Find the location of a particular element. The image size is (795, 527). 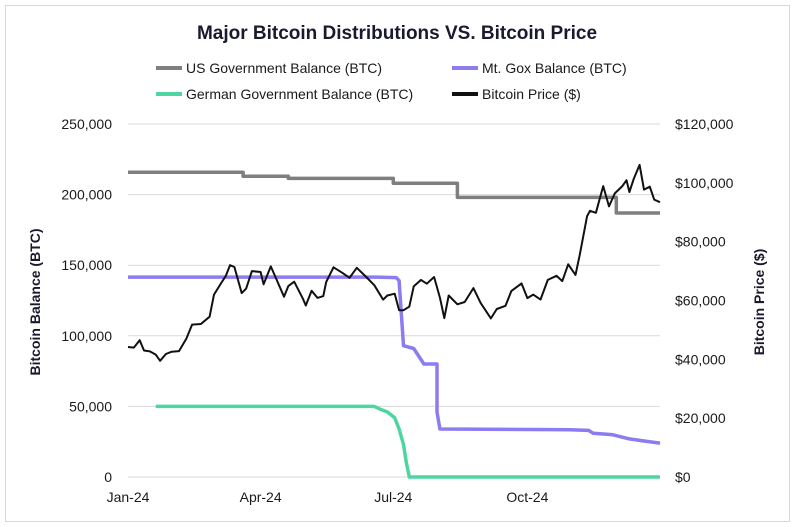

y-right-tick-label: $100,000 is located at coordinates (704, 183).